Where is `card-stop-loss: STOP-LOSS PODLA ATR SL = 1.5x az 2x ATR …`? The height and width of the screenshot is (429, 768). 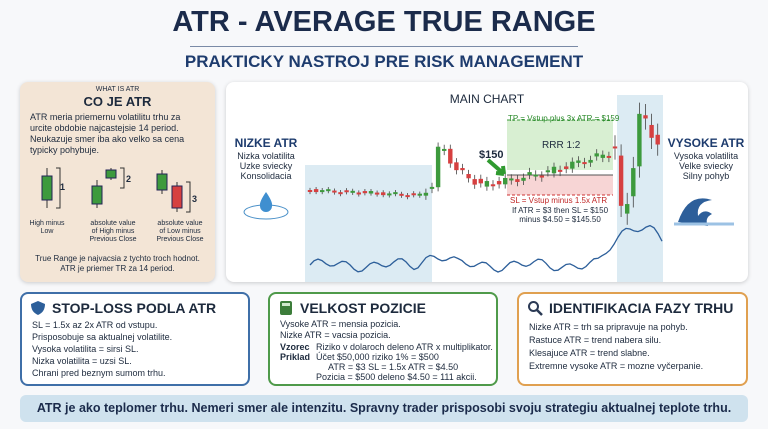 card-stop-loss: STOP-LOSS PODLA ATR SL = 1.5x az 2x ATR … is located at coordinates (135, 339).